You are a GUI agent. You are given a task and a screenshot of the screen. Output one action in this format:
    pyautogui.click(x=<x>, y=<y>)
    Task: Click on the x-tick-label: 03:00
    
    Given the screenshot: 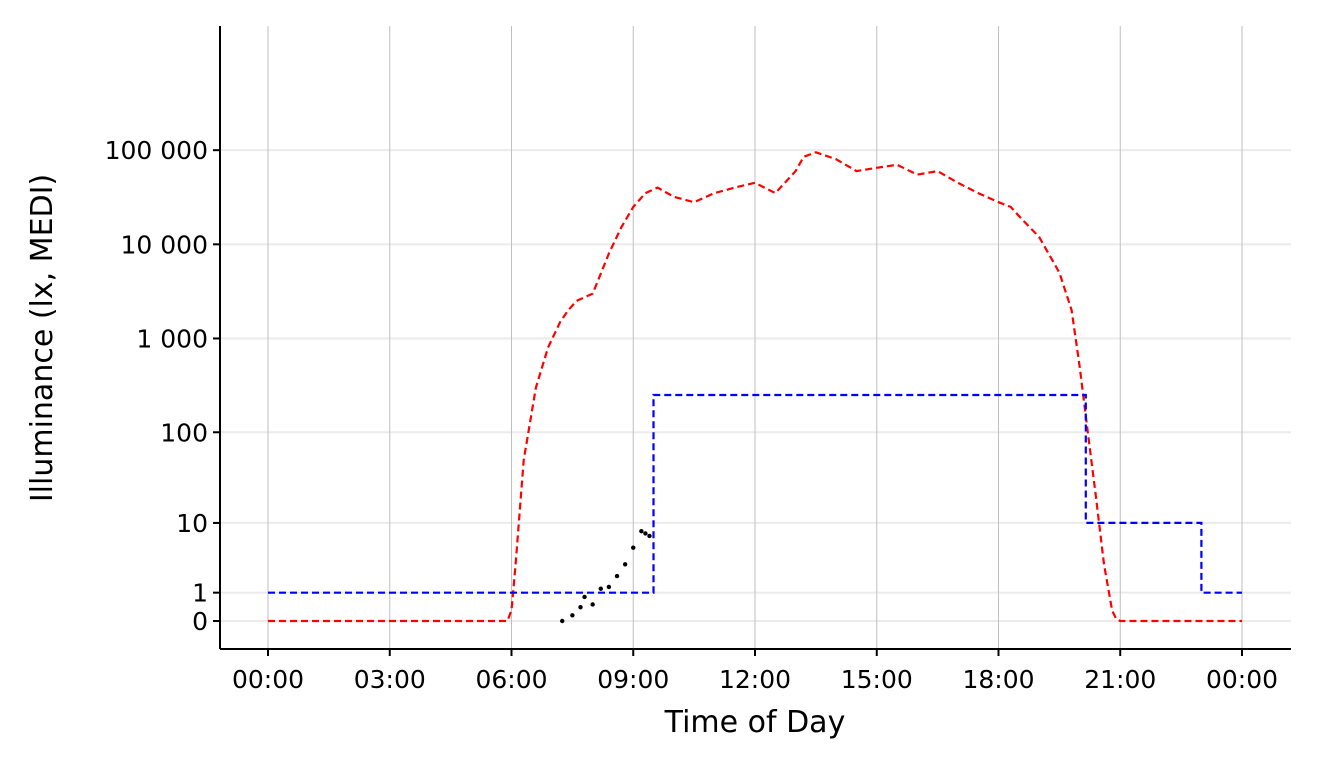 What is the action you would take?
    pyautogui.click(x=390, y=679)
    